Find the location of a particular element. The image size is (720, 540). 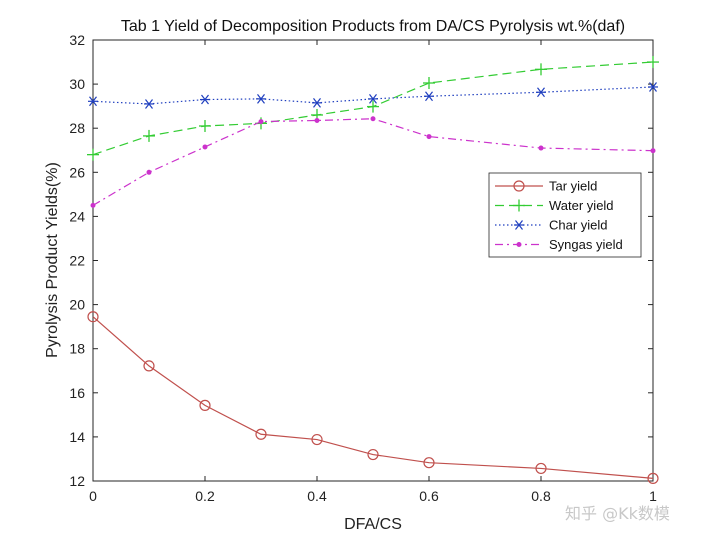

x-tick-label: 0.8 is located at coordinates (541, 496).